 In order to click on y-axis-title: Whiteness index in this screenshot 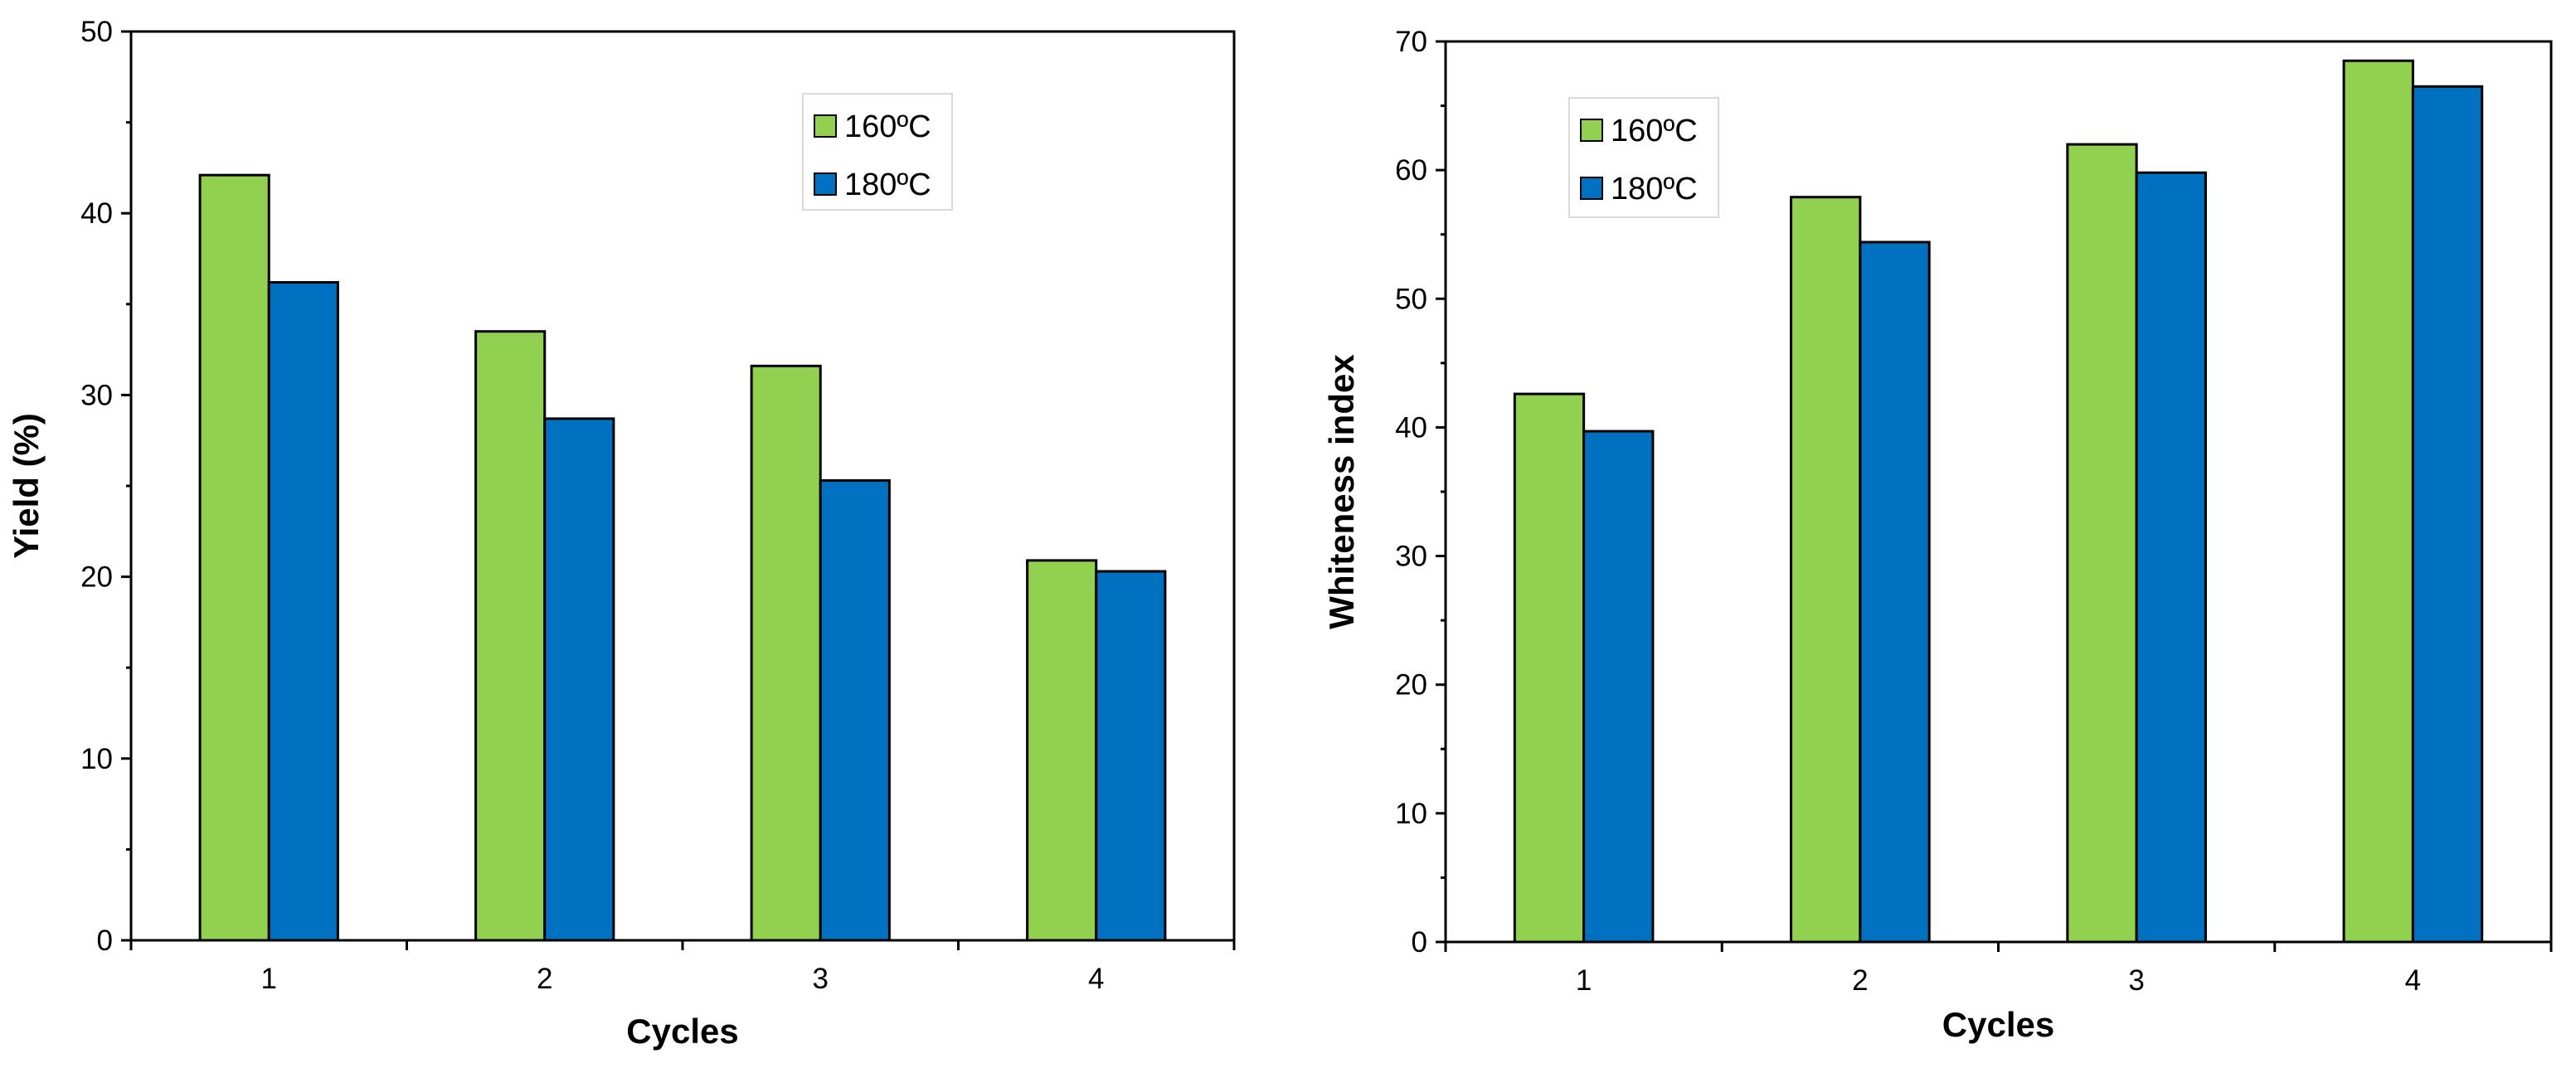, I will do `click(1341, 491)`.